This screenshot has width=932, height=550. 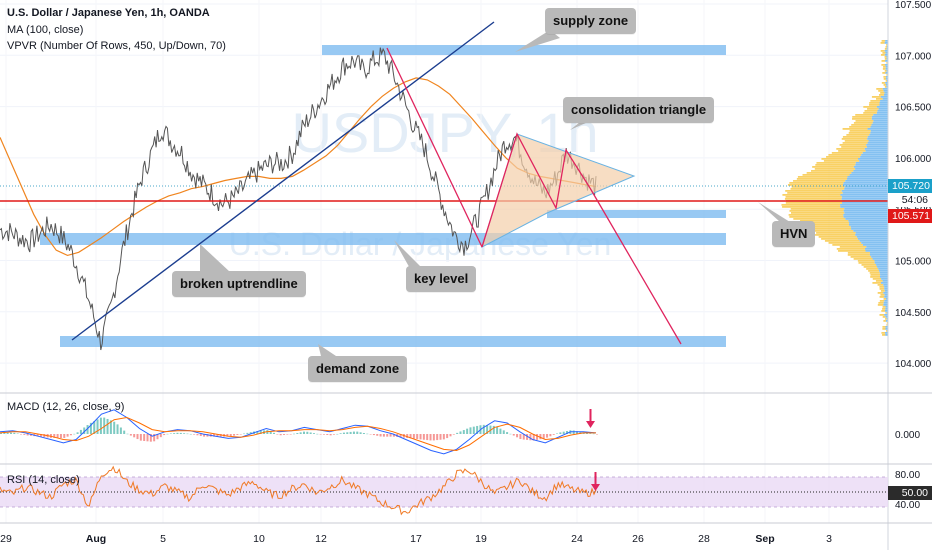 I want to click on chart-title: U.S. Dollar / Japanese Yen, 1h, OANDA, so click(x=108, y=13).